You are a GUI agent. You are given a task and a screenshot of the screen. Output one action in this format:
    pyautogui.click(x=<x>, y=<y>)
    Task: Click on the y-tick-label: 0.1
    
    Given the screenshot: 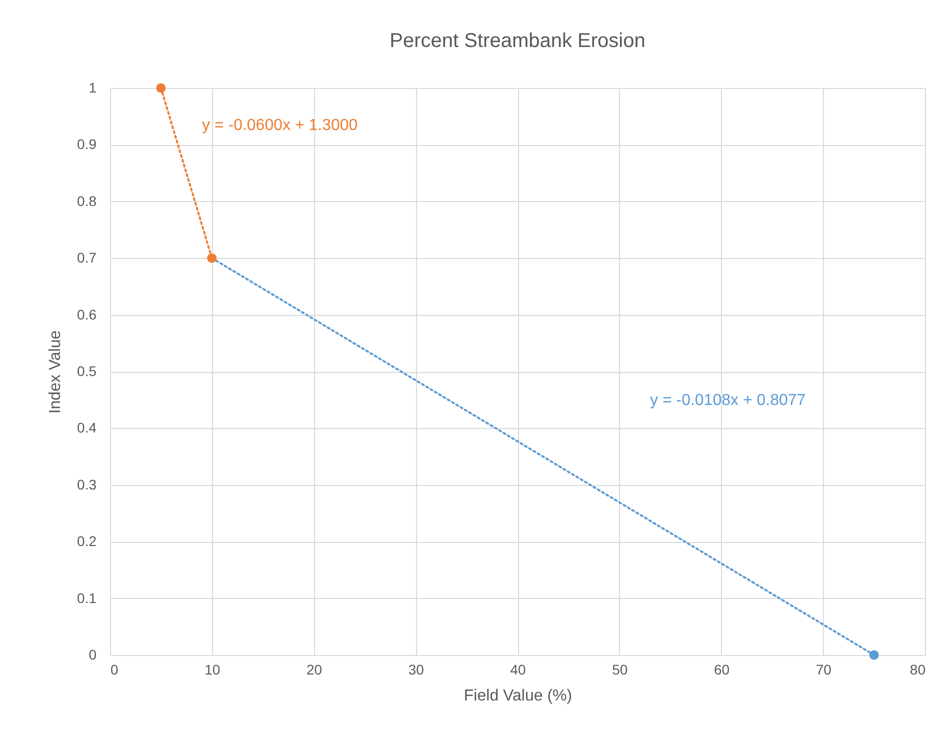 What is the action you would take?
    pyautogui.click(x=87, y=598)
    